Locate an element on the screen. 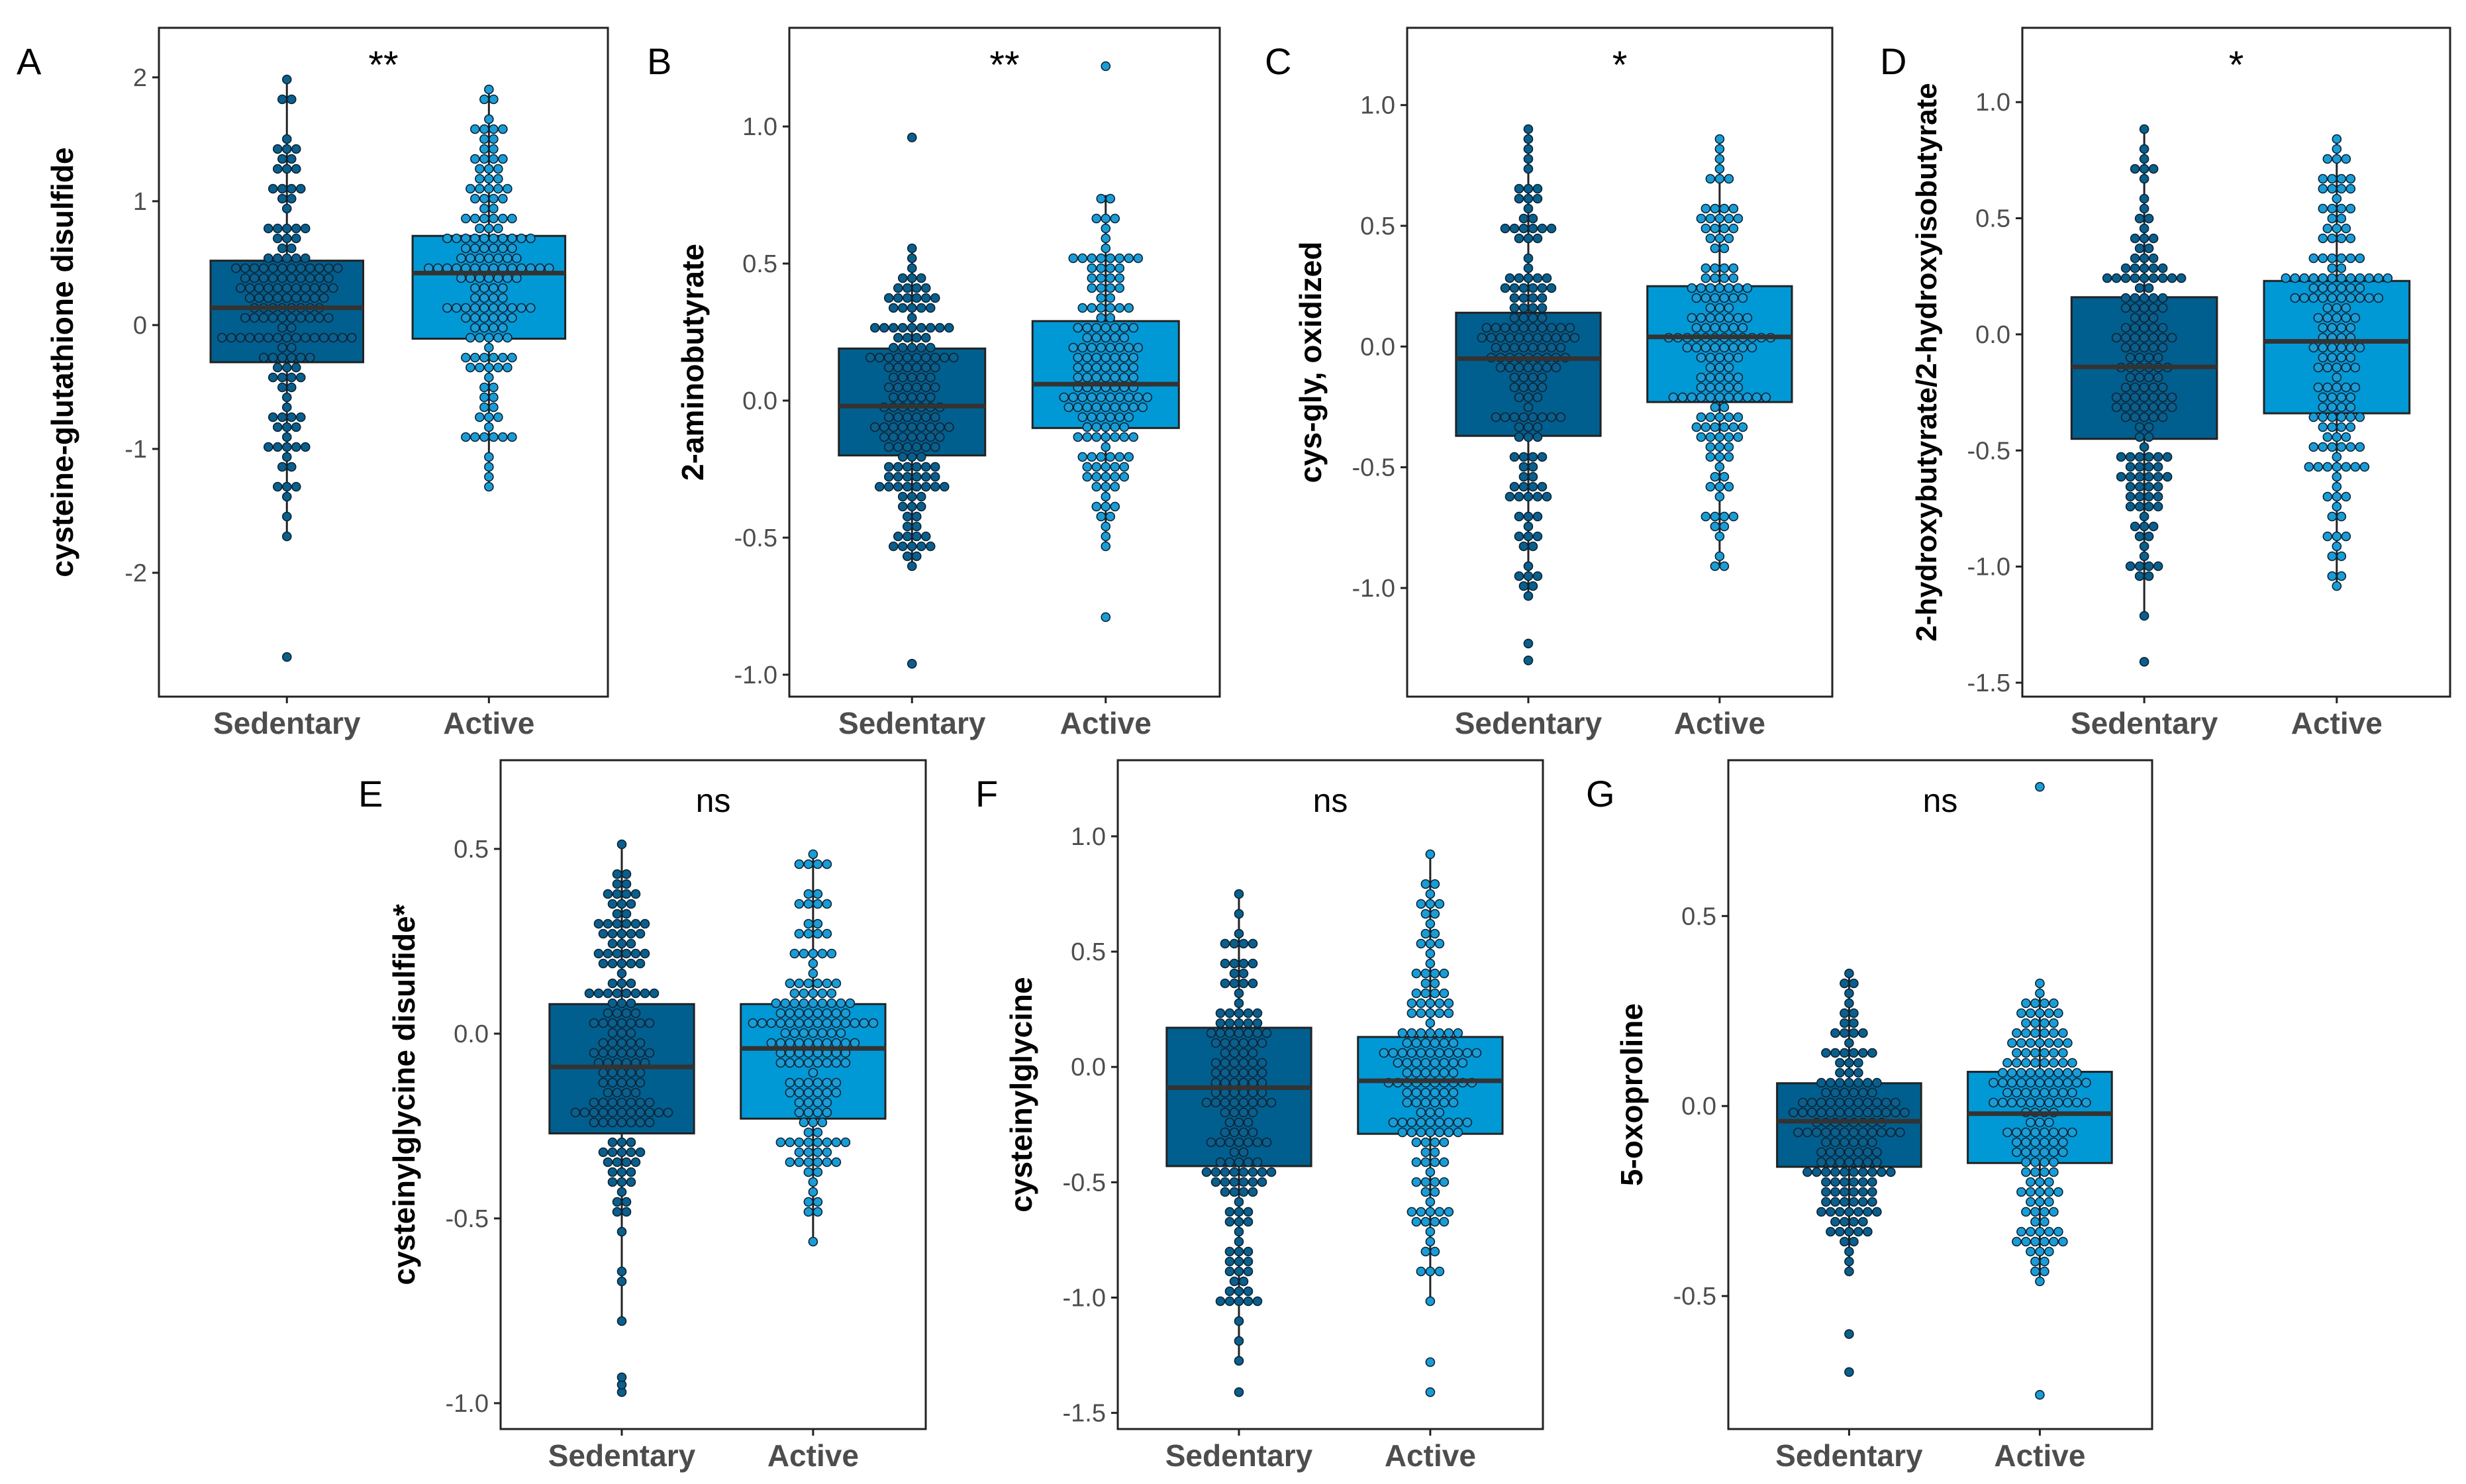 The image size is (2466, 1484). y-tick-label: 0.0 is located at coordinates (1088, 1067).